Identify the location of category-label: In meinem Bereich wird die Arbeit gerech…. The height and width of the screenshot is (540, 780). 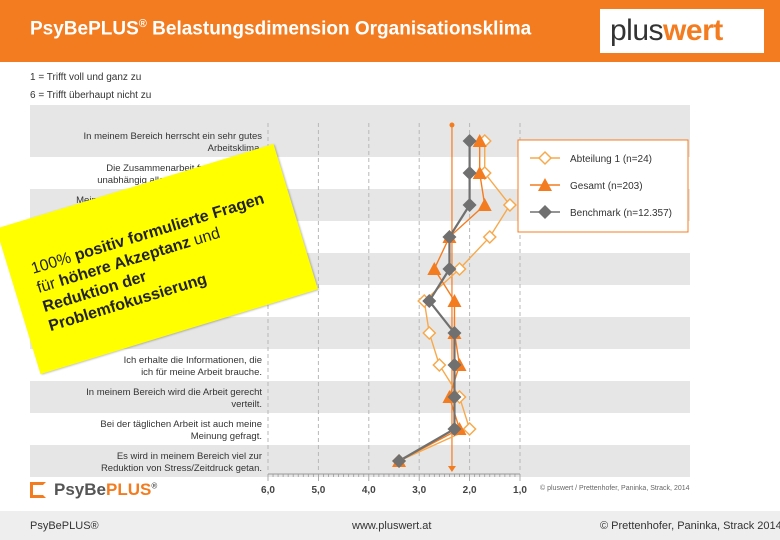
(174, 392).